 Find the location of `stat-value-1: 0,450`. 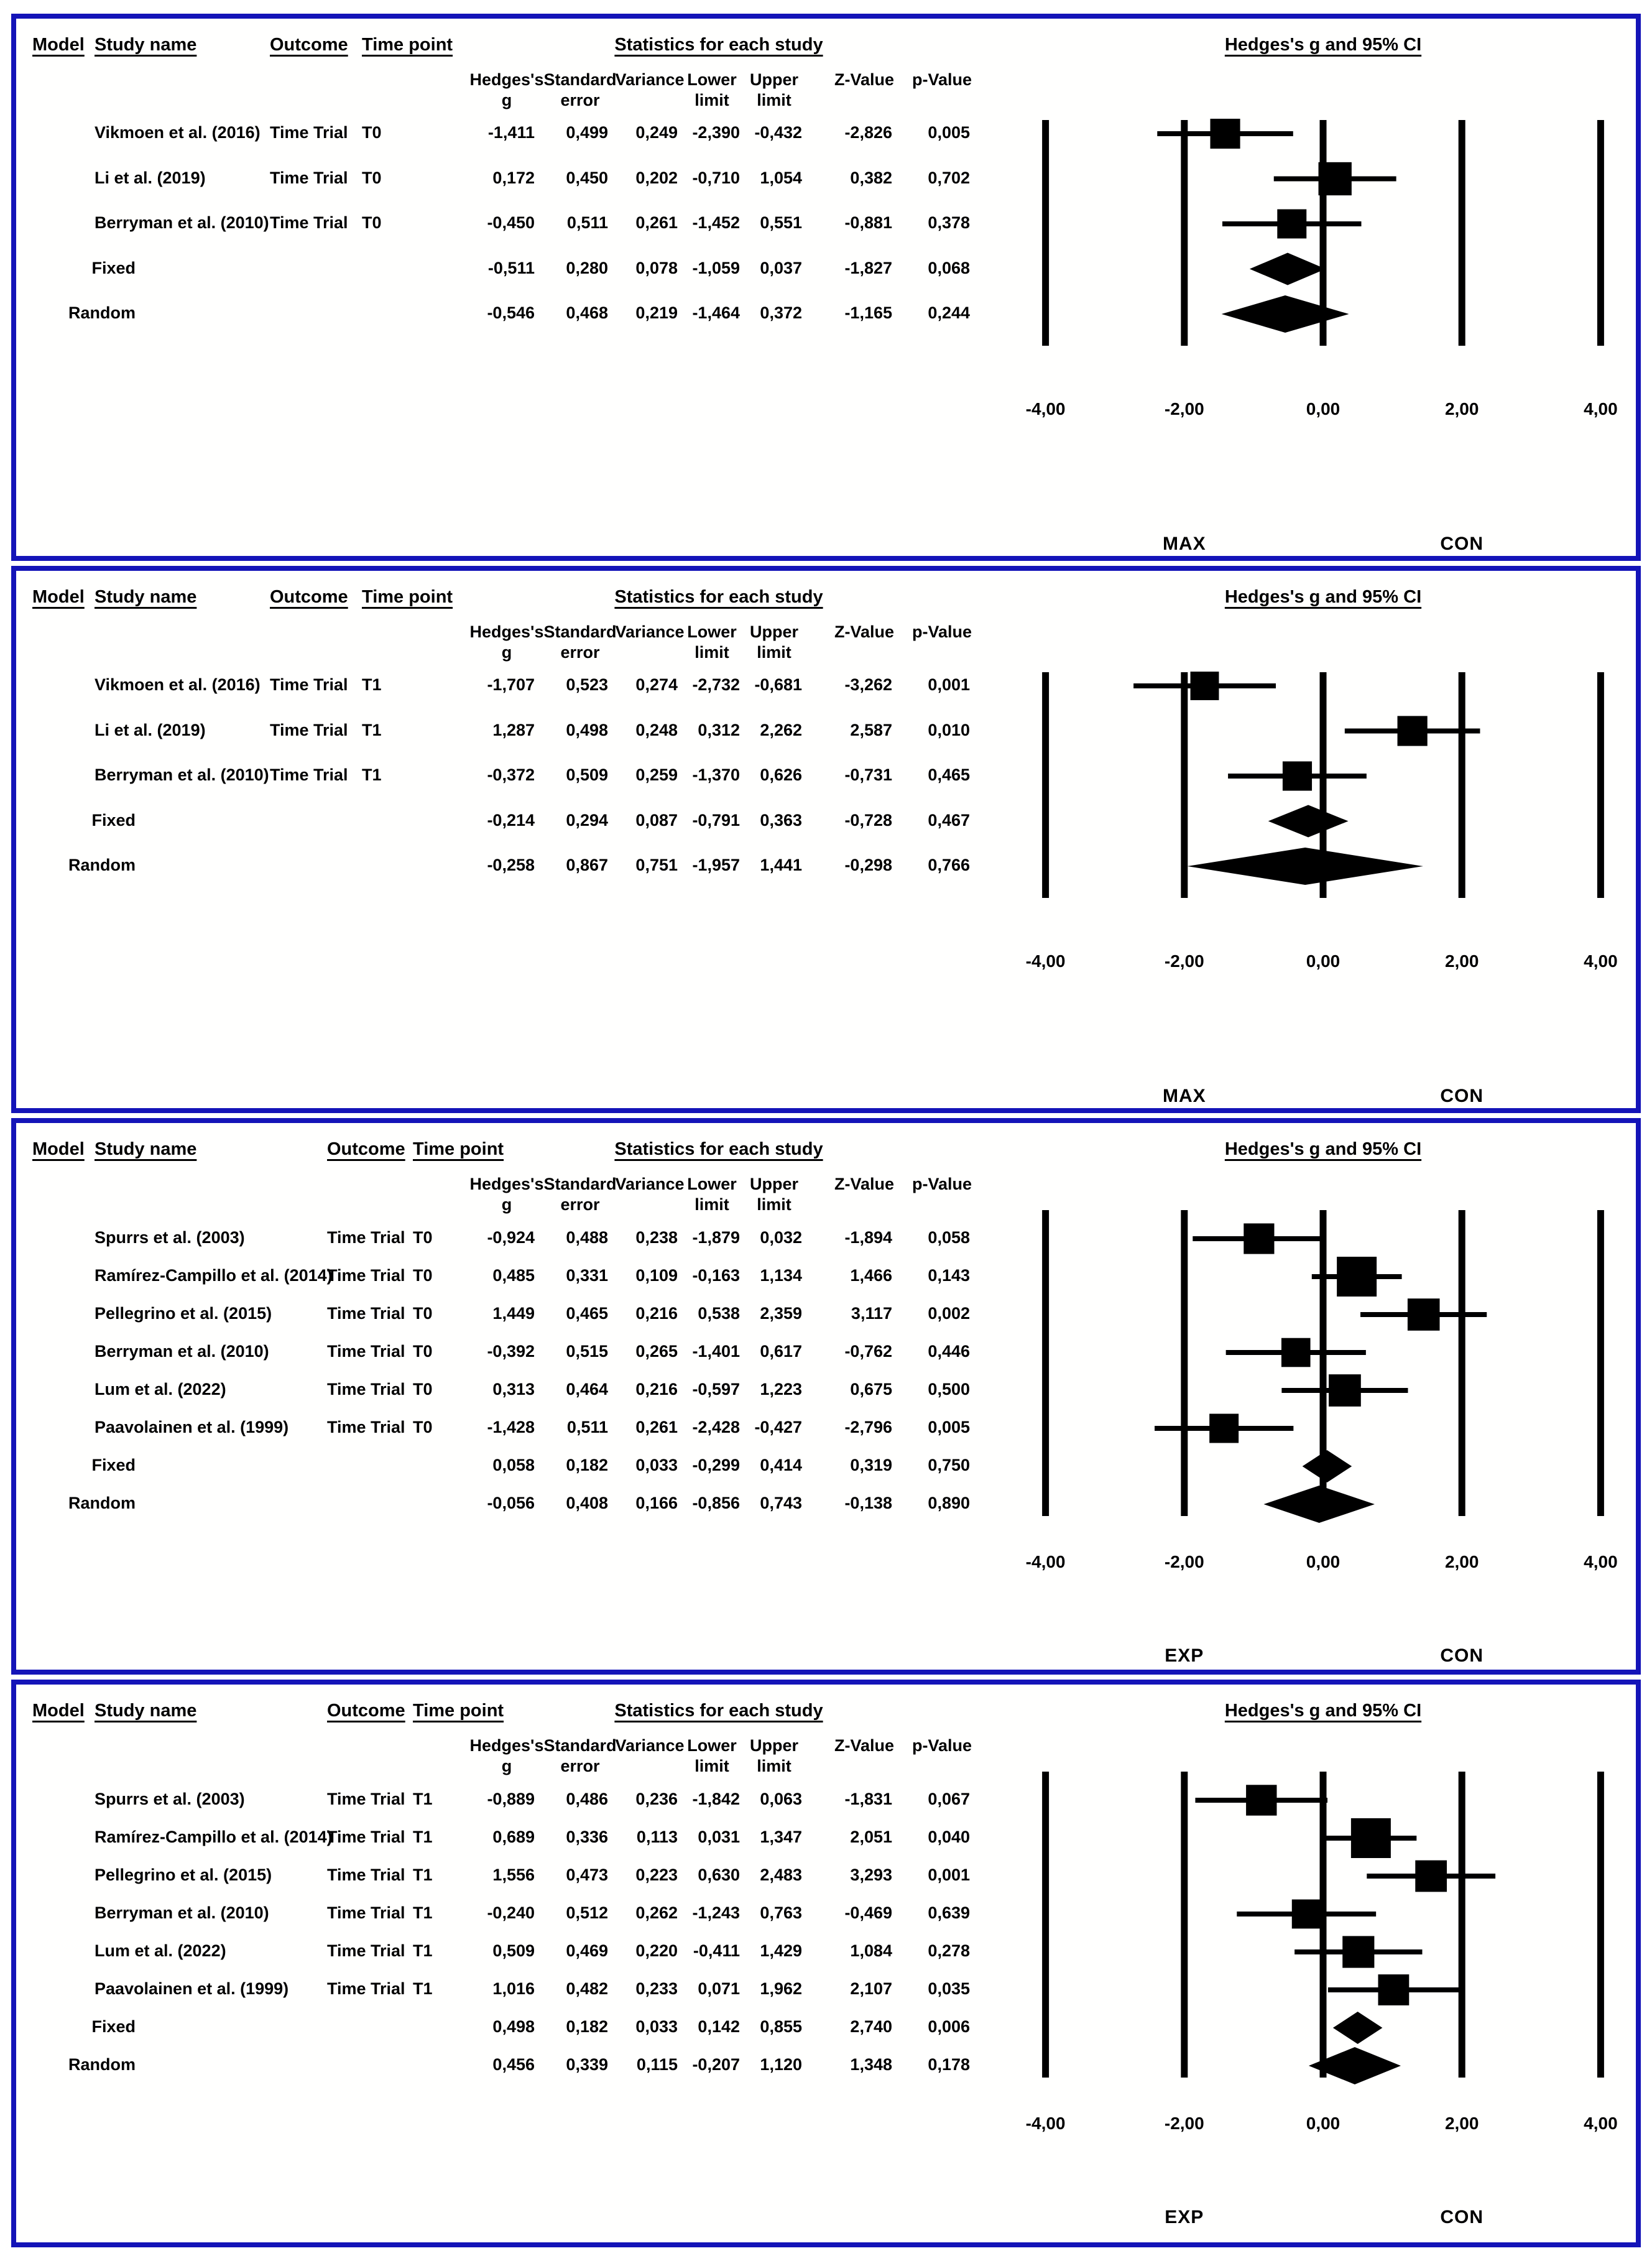

stat-value-1: 0,450 is located at coordinates (587, 178).